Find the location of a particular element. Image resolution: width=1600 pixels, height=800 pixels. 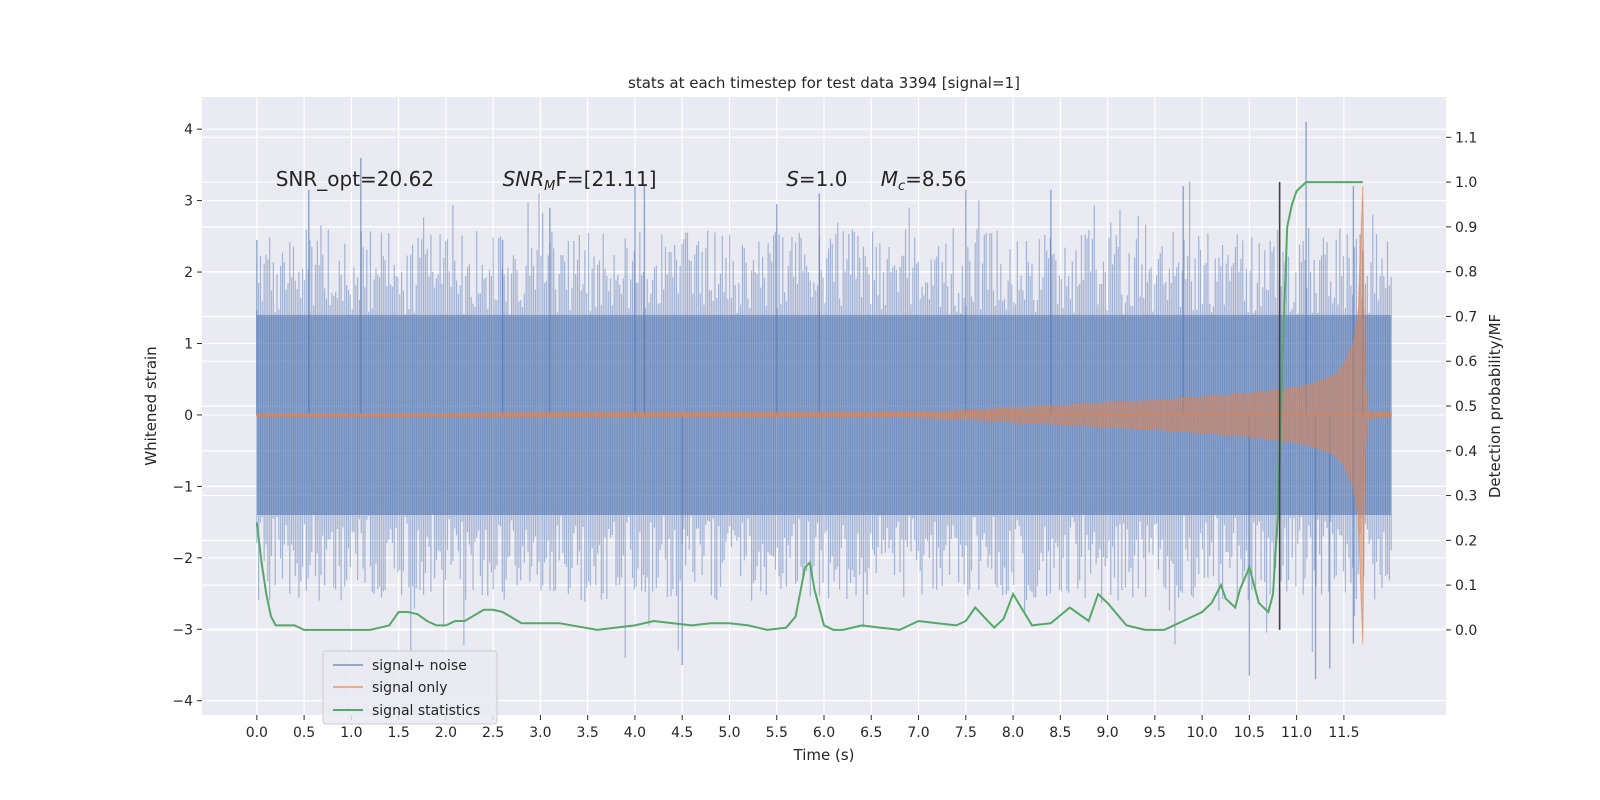

y-left-axis-label: Whitened strain is located at coordinates (151, 405).